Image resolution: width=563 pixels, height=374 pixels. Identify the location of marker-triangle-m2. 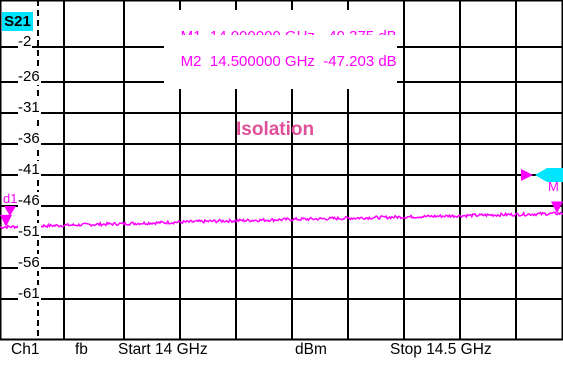
(557, 207).